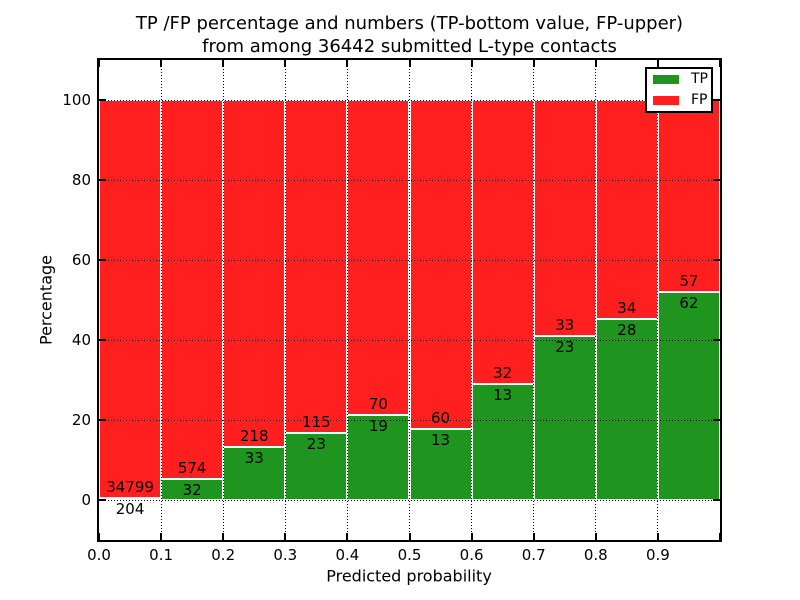 This screenshot has height=600, width=800. What do you see at coordinates (689, 280) in the screenshot?
I see `fp-count-label: 57` at bounding box center [689, 280].